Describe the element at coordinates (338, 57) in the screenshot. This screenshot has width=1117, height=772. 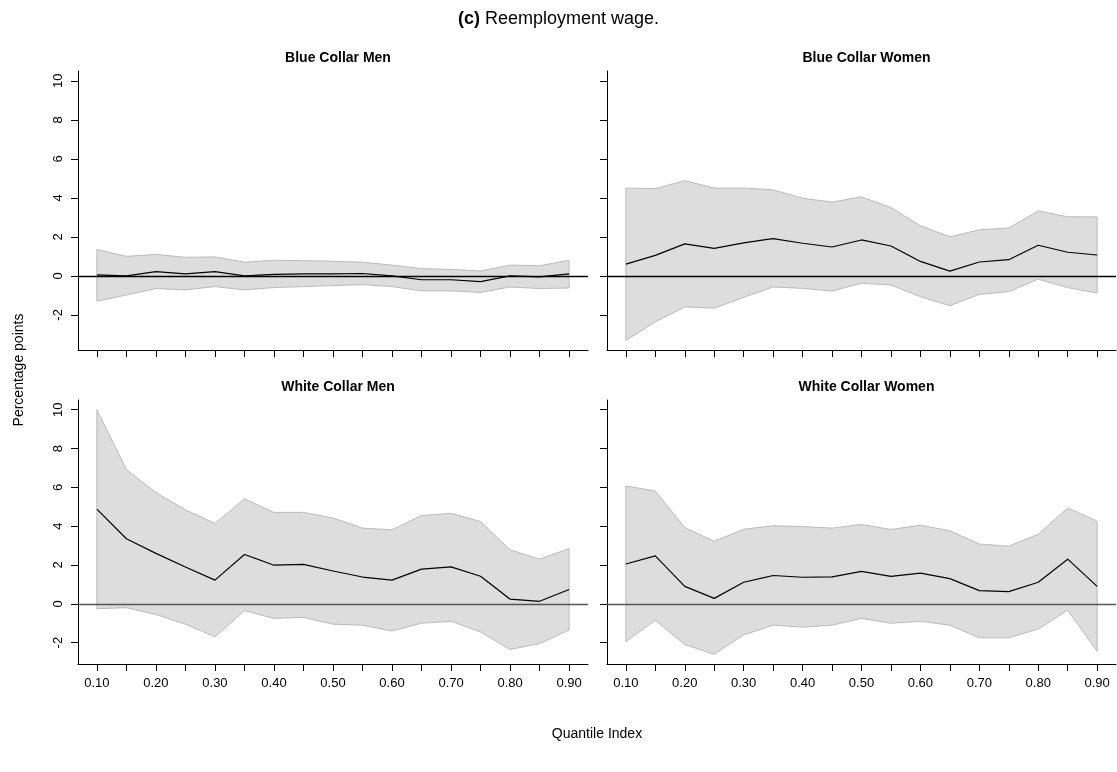
I see `chart-title: Blue Collar Men` at that location.